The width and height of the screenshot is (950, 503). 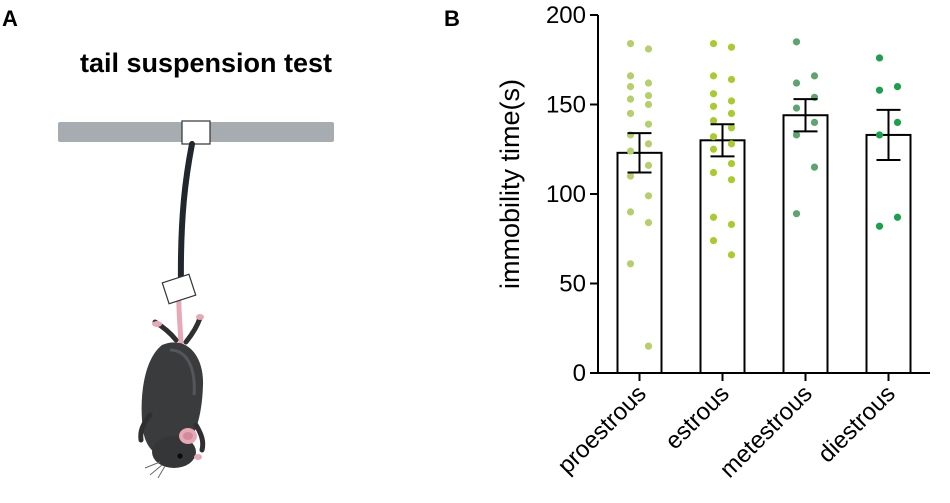 I want to click on x-tick-label-diestrous: diestrous, so click(x=857, y=424).